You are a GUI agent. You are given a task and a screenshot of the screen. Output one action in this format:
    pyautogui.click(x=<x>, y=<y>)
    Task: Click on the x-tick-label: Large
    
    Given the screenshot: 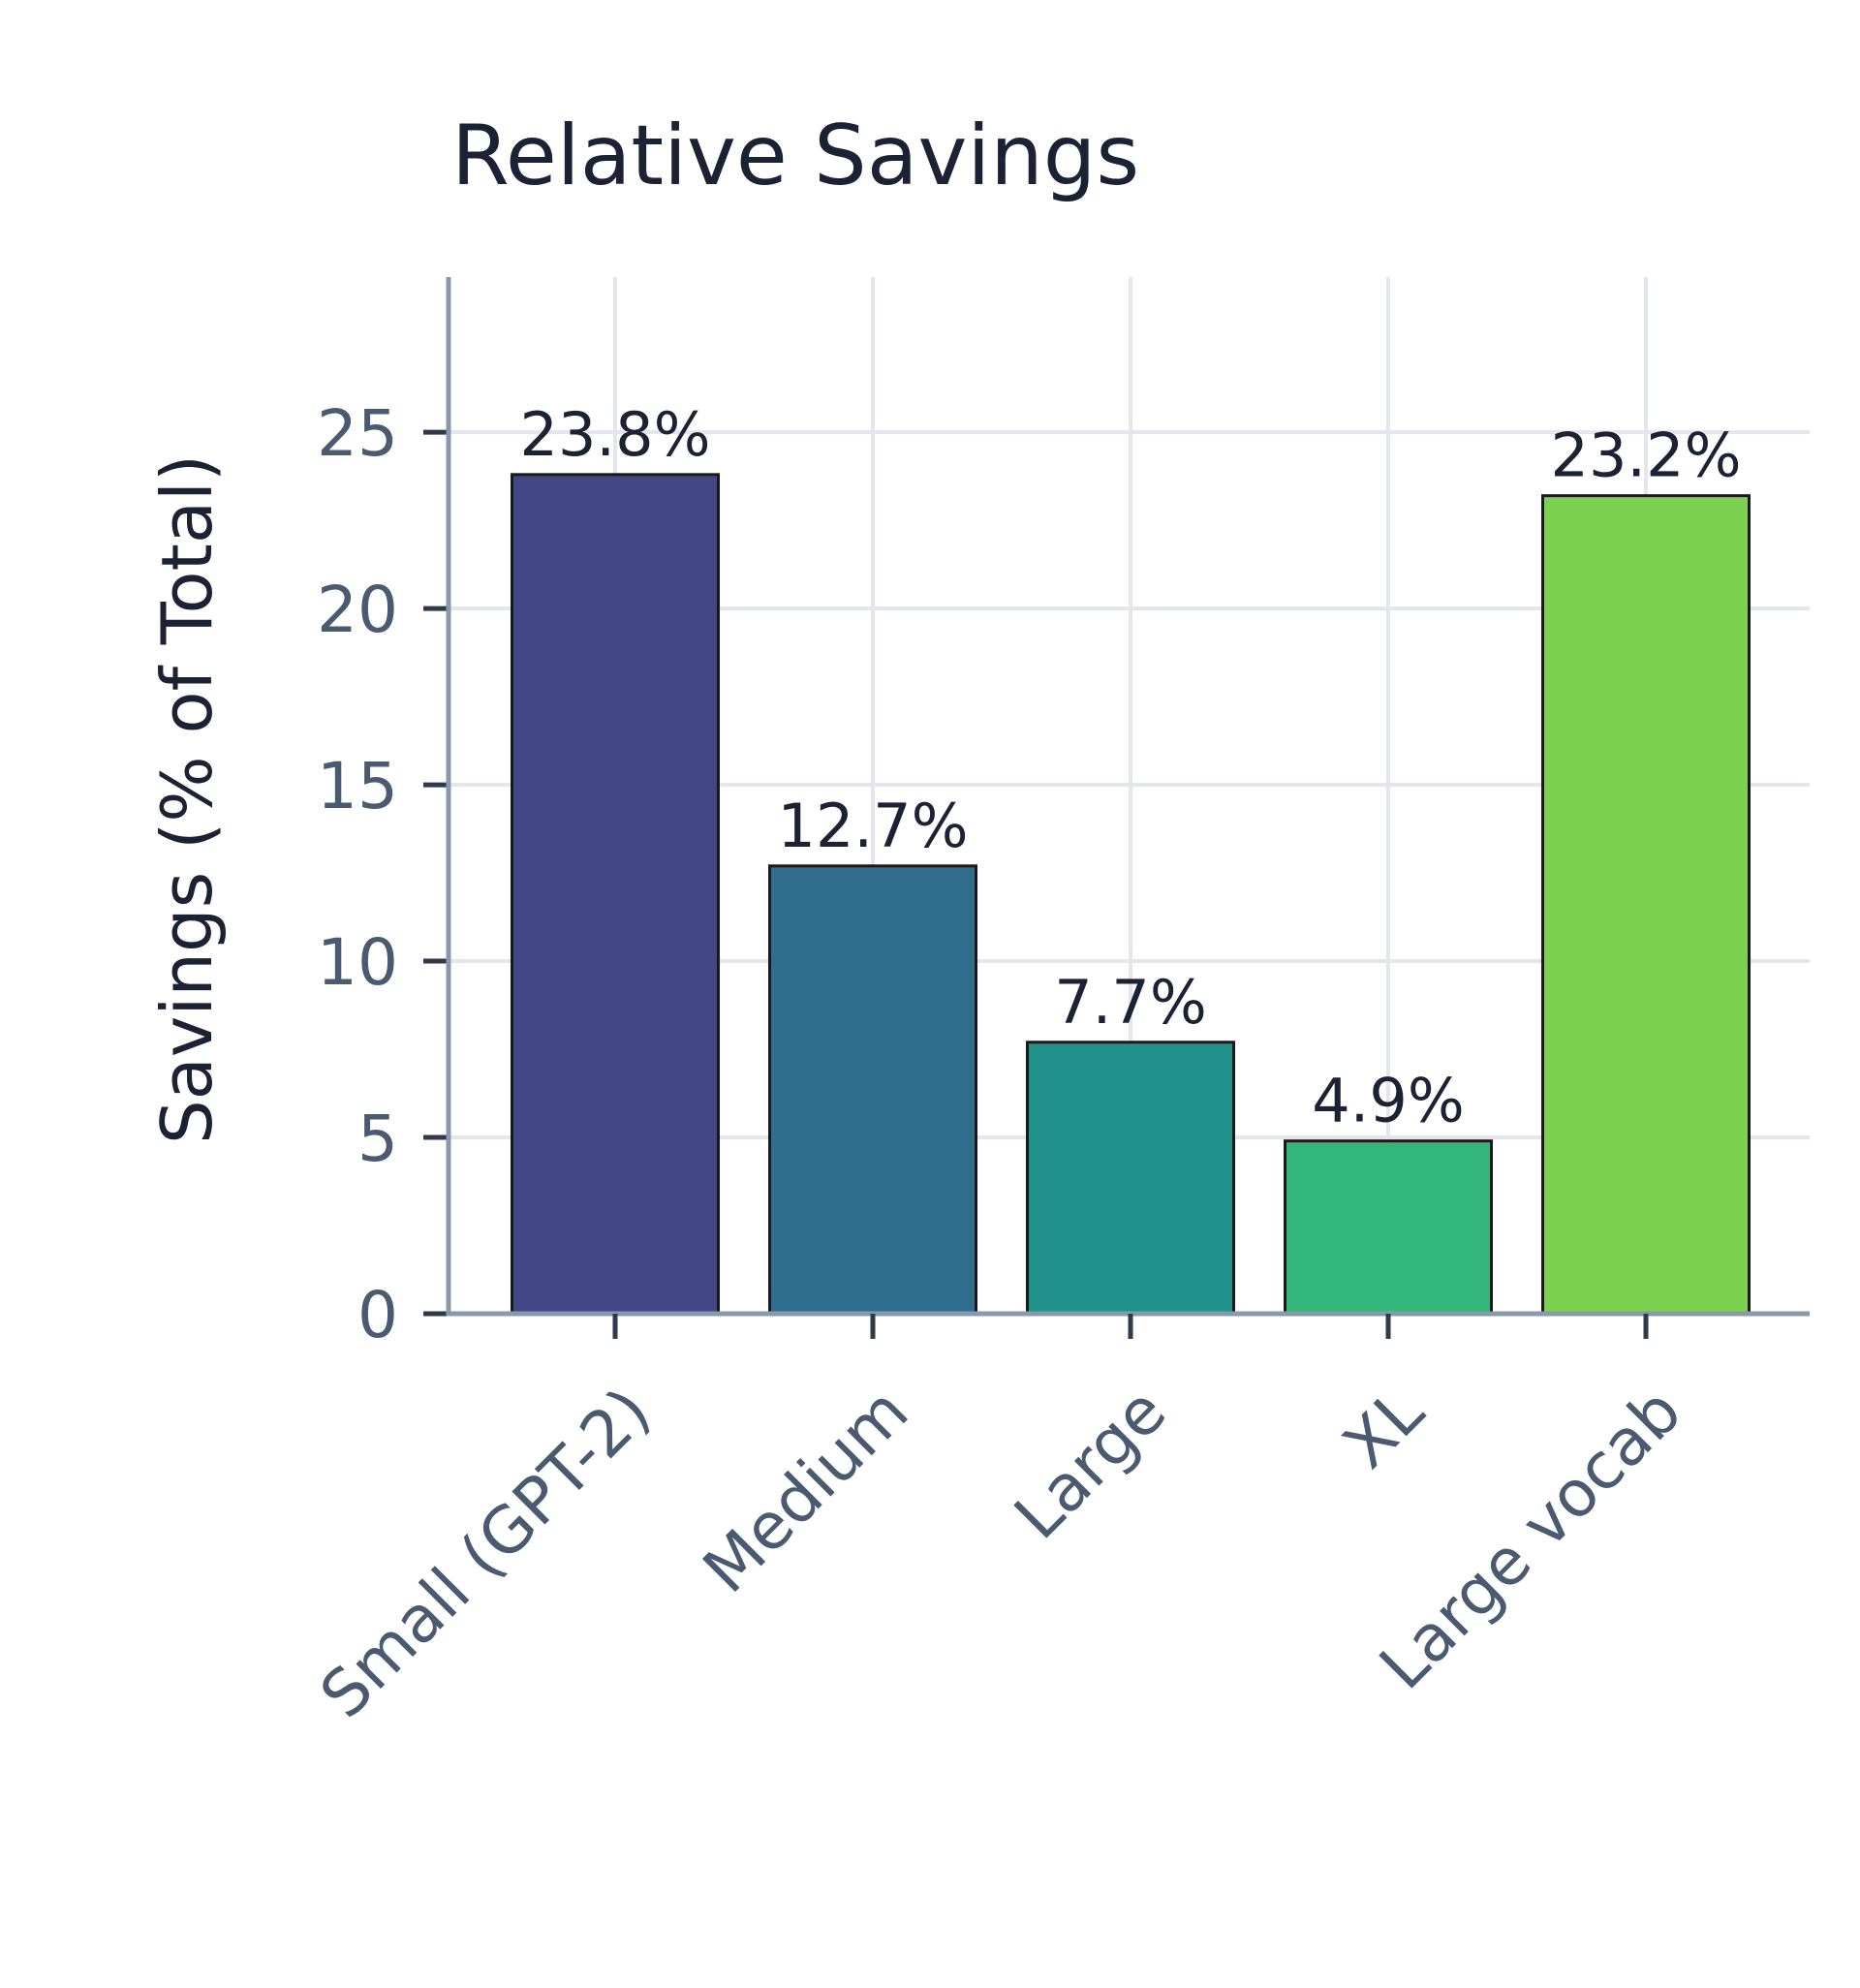 What is the action you would take?
    pyautogui.click(x=1091, y=1464)
    